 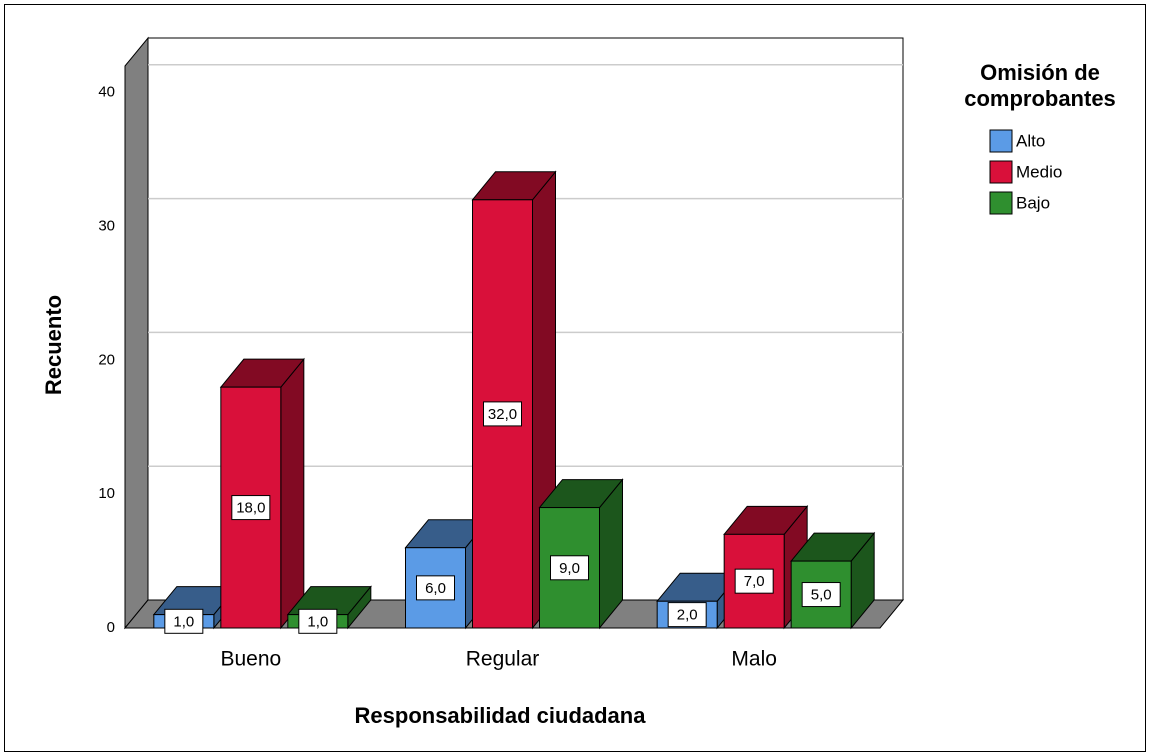 I want to click on value-label: 7,0, so click(x=754, y=581).